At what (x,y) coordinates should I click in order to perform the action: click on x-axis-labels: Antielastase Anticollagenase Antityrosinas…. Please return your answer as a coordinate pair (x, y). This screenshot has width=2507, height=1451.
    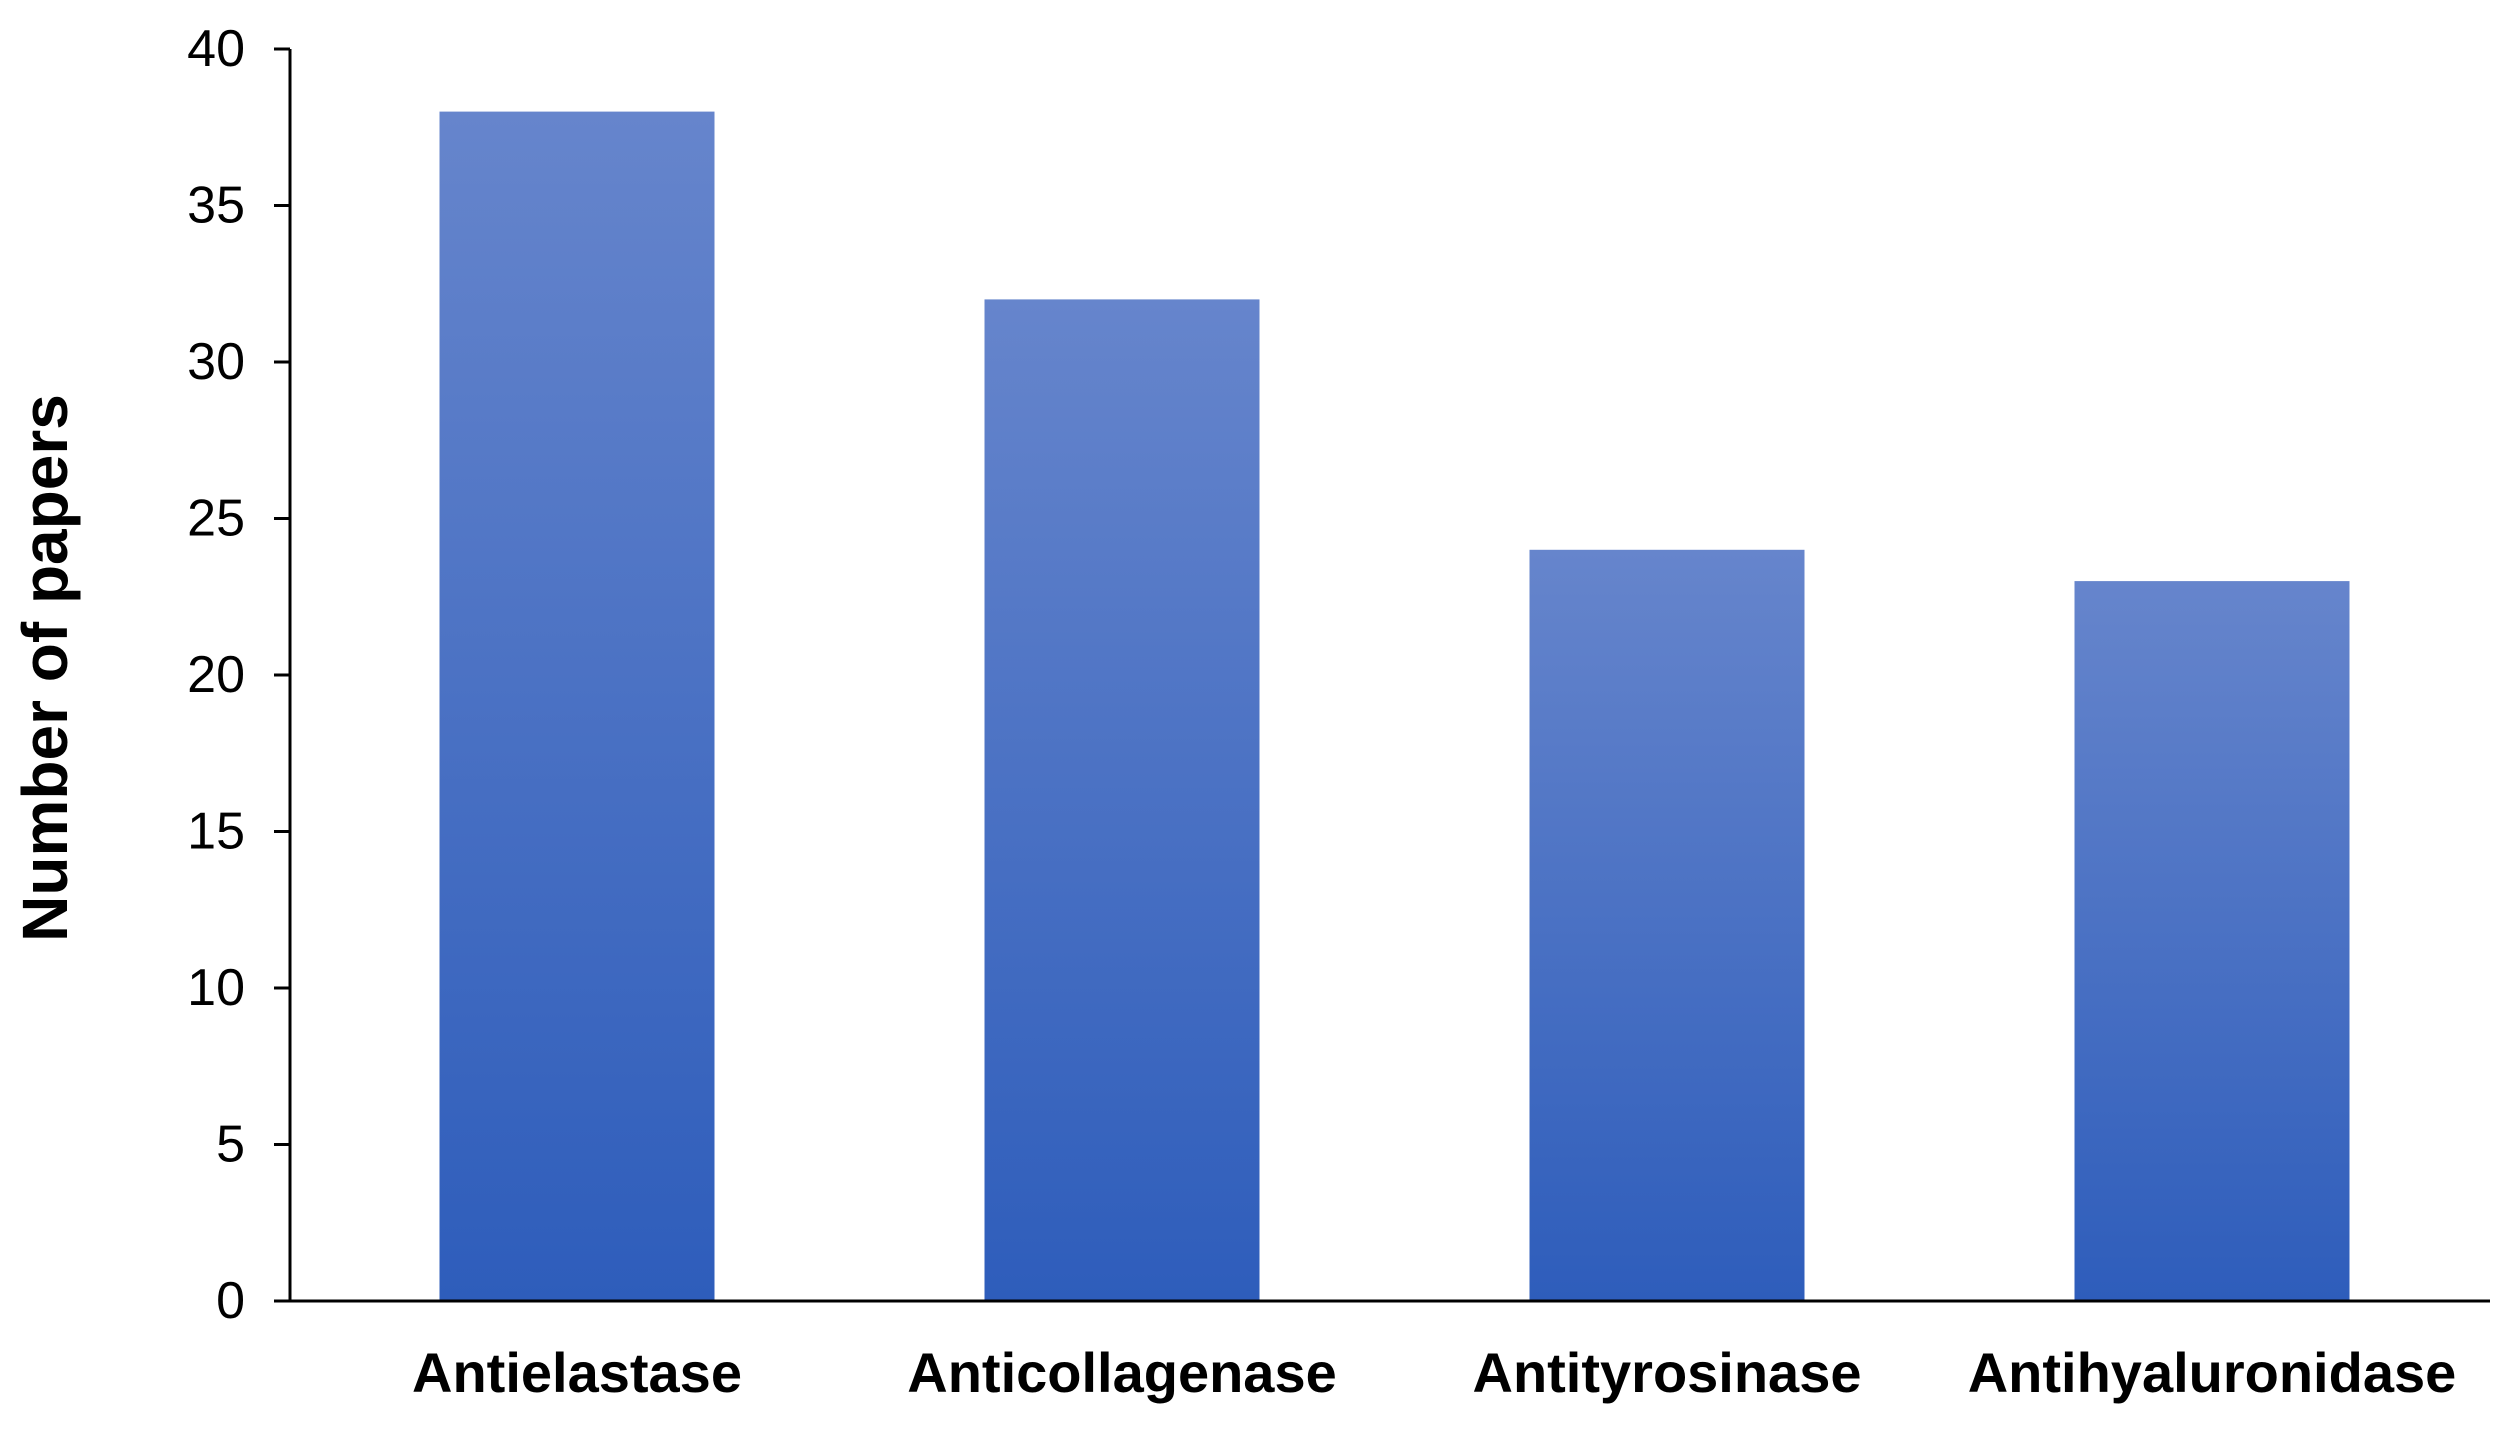
    Looking at the image, I should click on (1434, 1372).